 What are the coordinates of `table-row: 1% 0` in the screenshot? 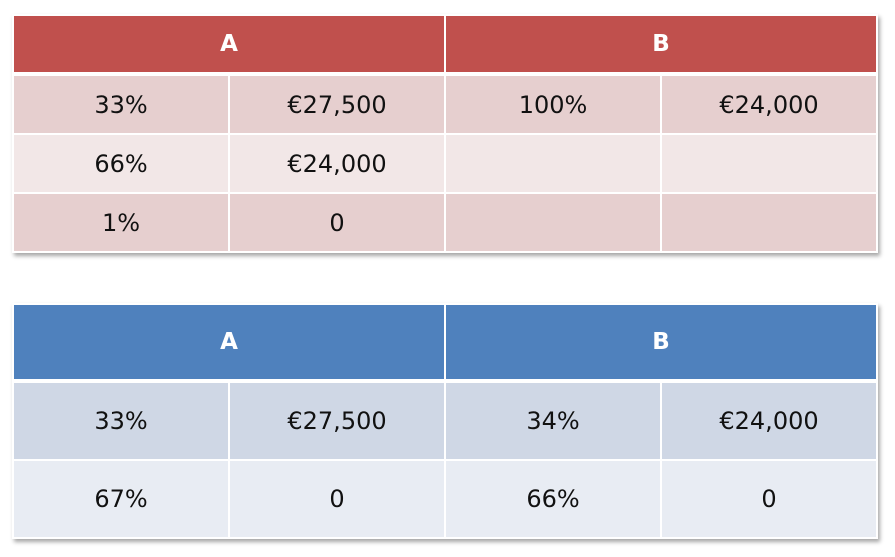 It's located at (445, 222).